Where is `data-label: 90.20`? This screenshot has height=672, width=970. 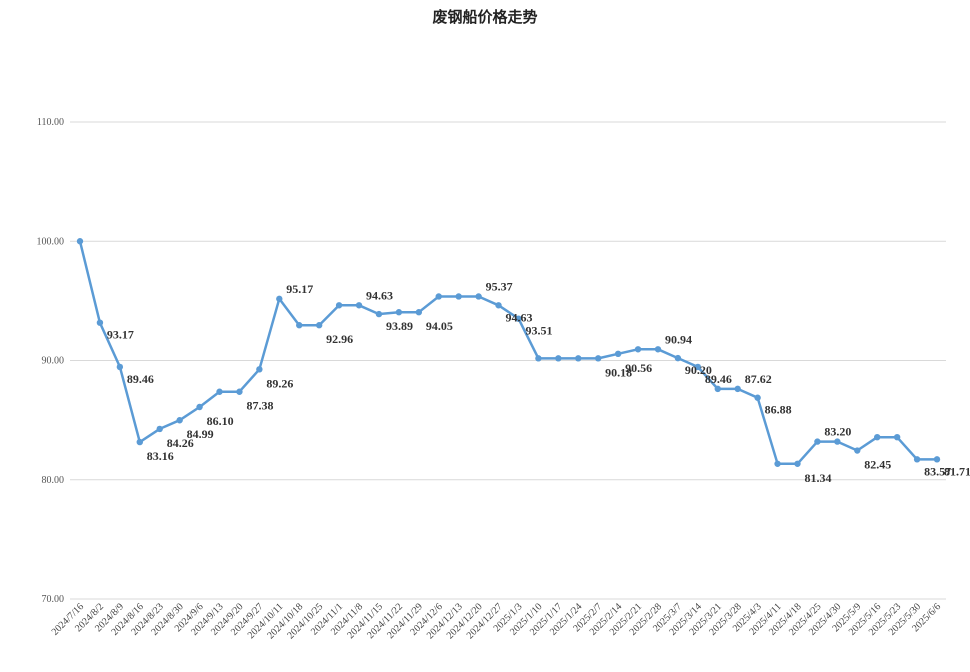
data-label: 90.20 is located at coordinates (698, 370).